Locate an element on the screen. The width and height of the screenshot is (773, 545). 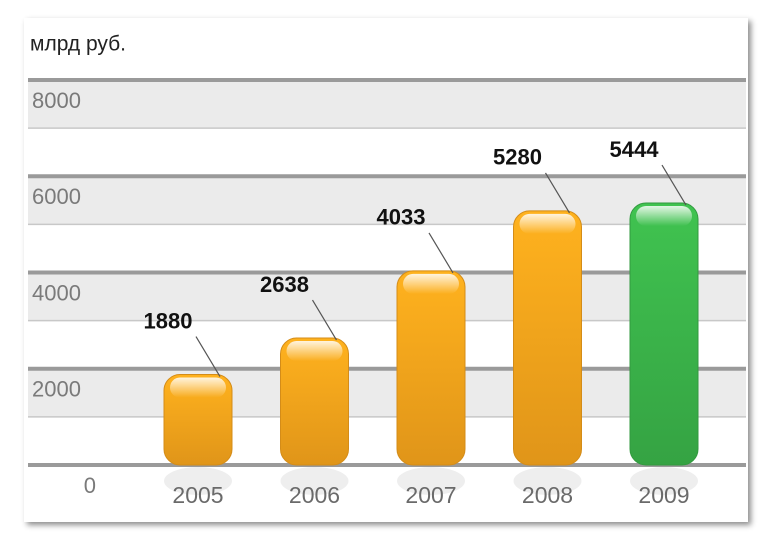
unit-label: млрд руб. is located at coordinates (78, 44).